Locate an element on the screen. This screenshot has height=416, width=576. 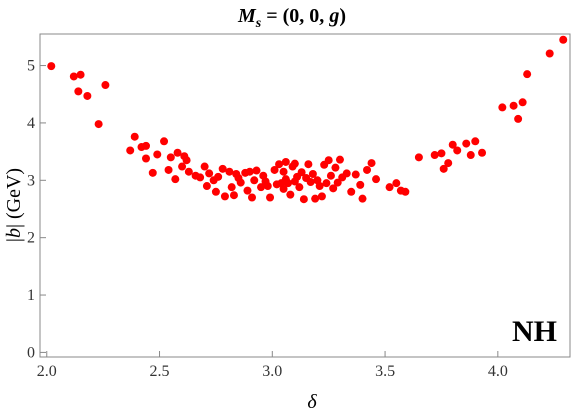
y-tick-label: 1 is located at coordinates (31, 295).